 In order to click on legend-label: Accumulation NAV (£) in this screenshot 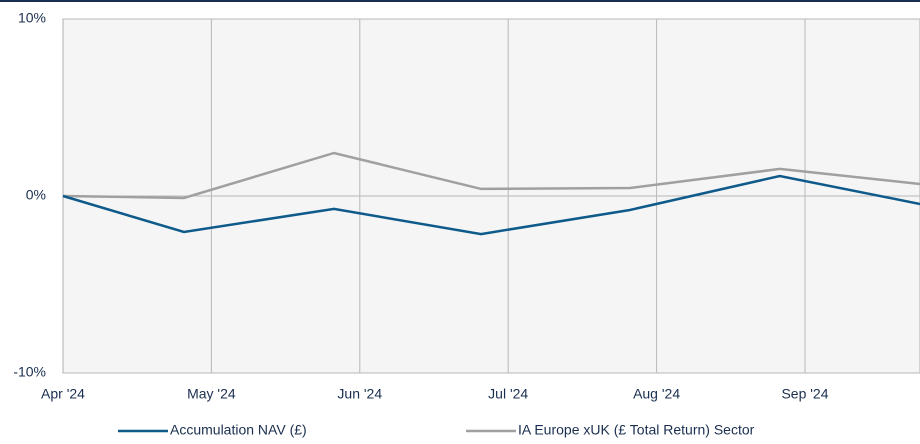, I will do `click(238, 430)`.